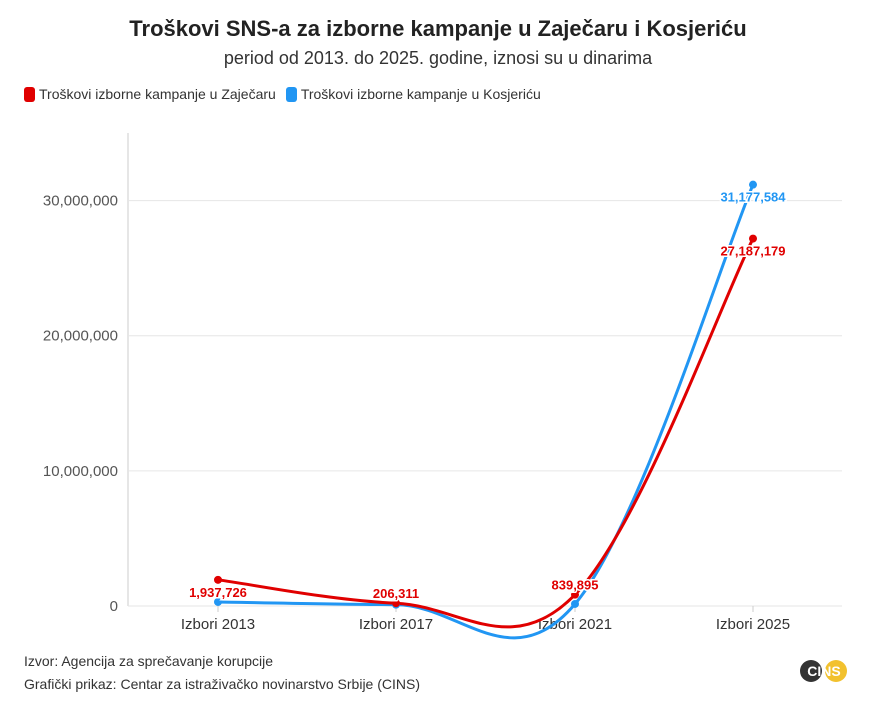  What do you see at coordinates (218, 592) in the screenshot?
I see `data-label: 1,937,726` at bounding box center [218, 592].